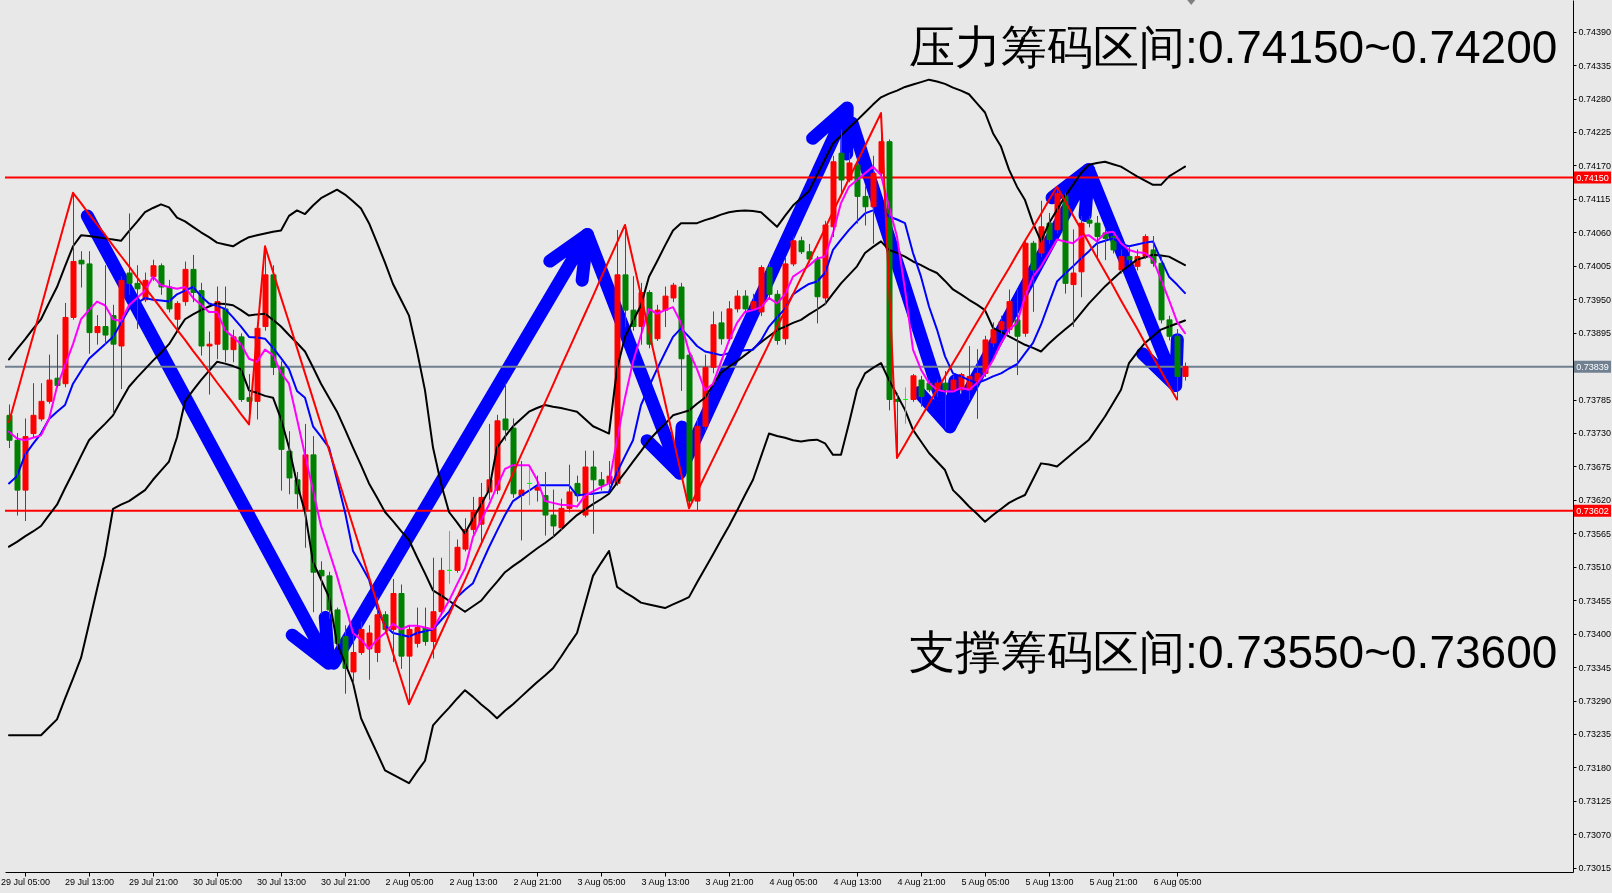 Image resolution: width=1612 pixels, height=893 pixels. What do you see at coordinates (601, 881) in the screenshot?
I see `x-tick-label: 3 Aug 05:00` at bounding box center [601, 881].